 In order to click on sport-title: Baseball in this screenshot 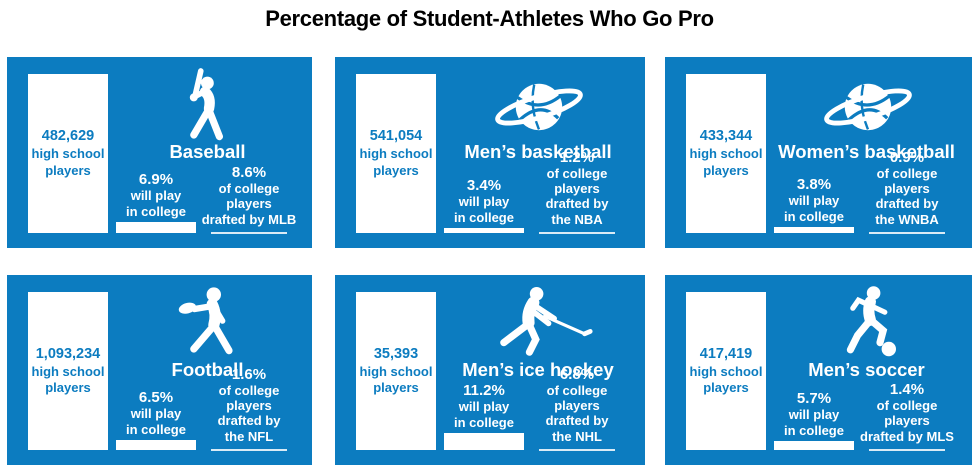, I will do `click(207, 151)`.